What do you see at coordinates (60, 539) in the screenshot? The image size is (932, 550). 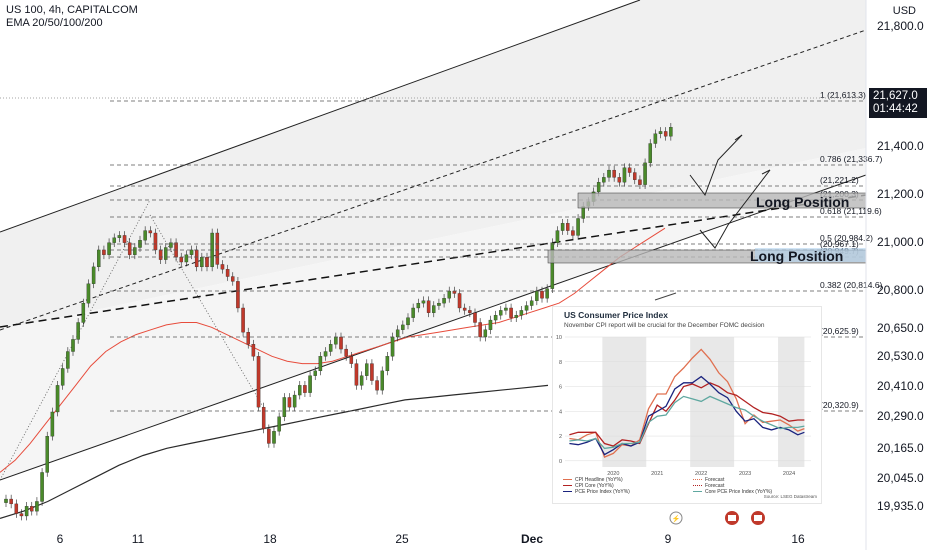 I see `x-tick-label: 6` at bounding box center [60, 539].